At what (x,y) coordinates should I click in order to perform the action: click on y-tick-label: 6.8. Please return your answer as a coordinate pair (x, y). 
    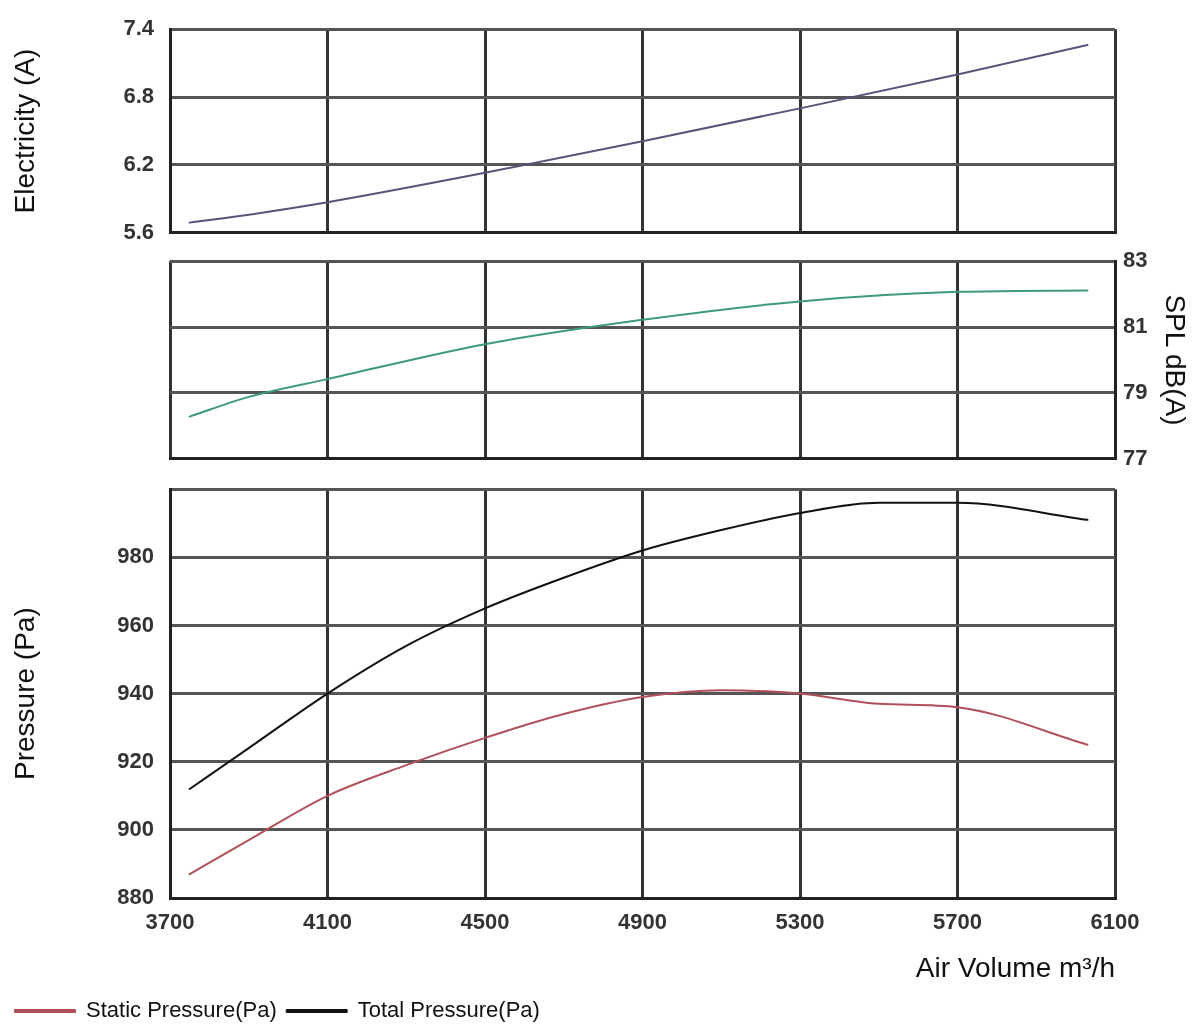
    Looking at the image, I should click on (138, 96).